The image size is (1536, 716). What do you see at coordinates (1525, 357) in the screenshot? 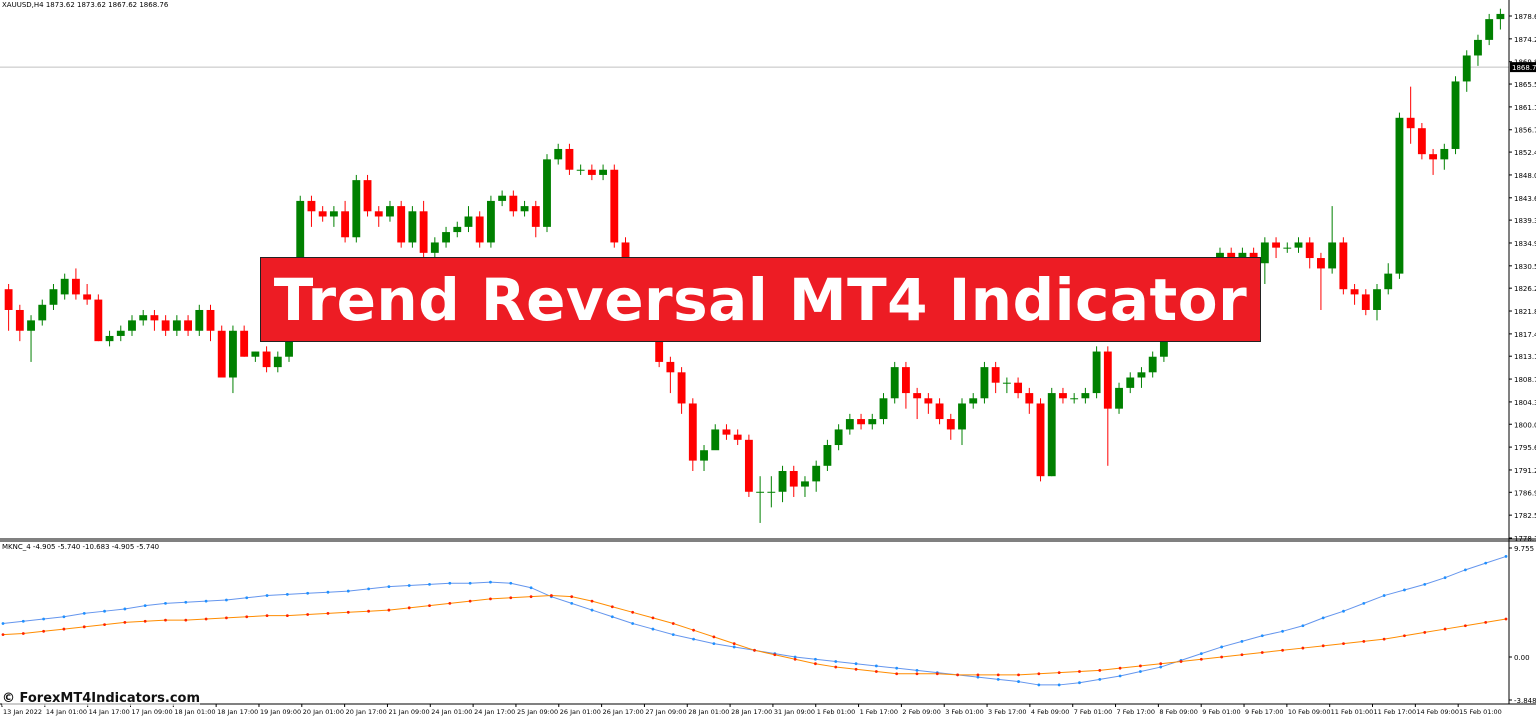
I see `price-tick-label: 1813.10` at bounding box center [1525, 357].